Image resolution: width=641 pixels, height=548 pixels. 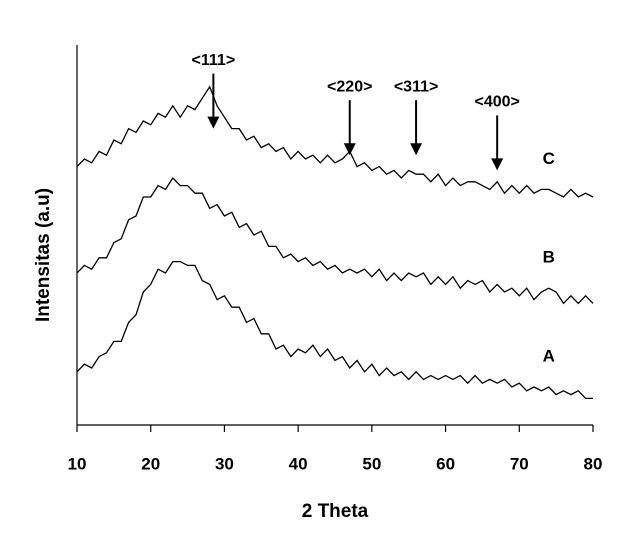 What do you see at coordinates (445, 463) in the screenshot?
I see `x-tick-label: 60` at bounding box center [445, 463].